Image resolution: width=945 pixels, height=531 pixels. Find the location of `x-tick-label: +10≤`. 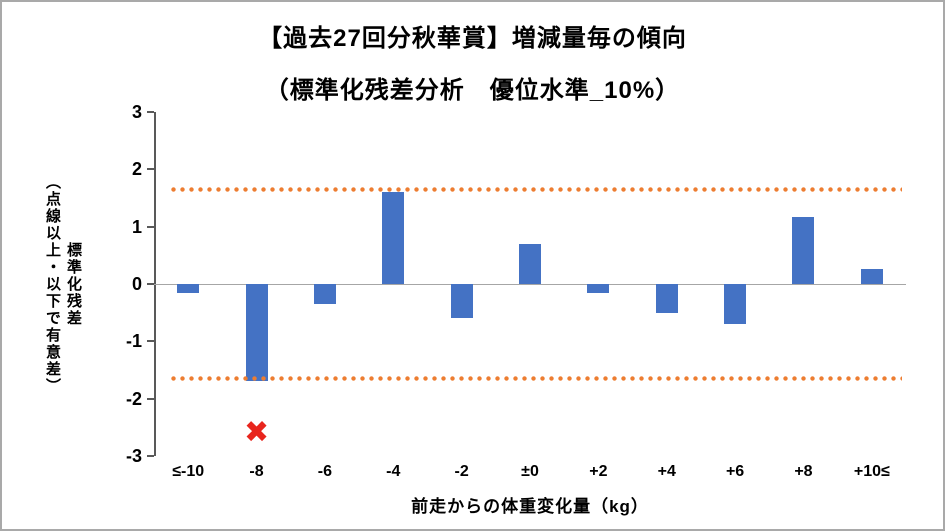

x-tick-label: +10≤ is located at coordinates (871, 471).